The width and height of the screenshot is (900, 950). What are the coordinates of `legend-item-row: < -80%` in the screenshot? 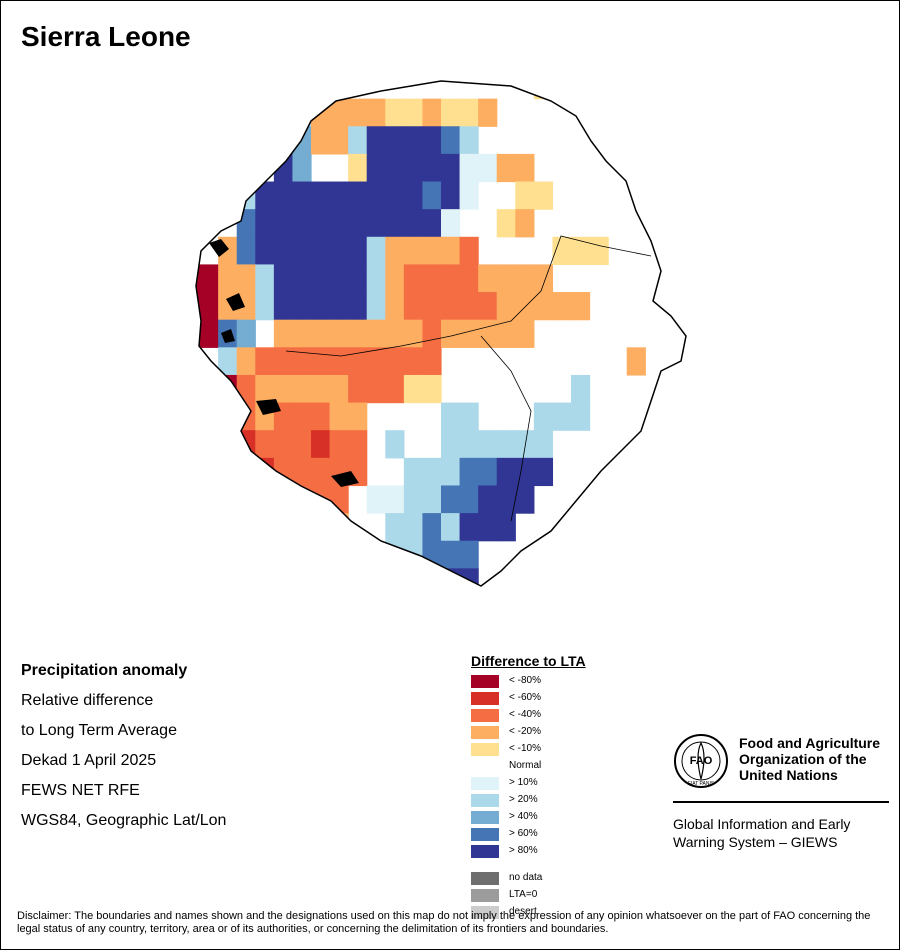 It's located at (528, 681).